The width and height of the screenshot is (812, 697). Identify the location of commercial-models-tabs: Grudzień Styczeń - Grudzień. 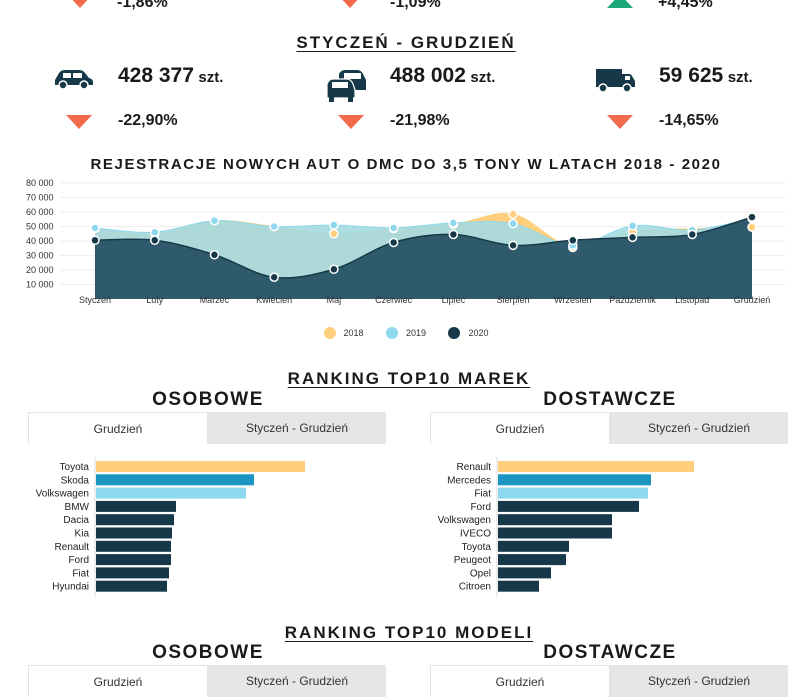
(609, 681).